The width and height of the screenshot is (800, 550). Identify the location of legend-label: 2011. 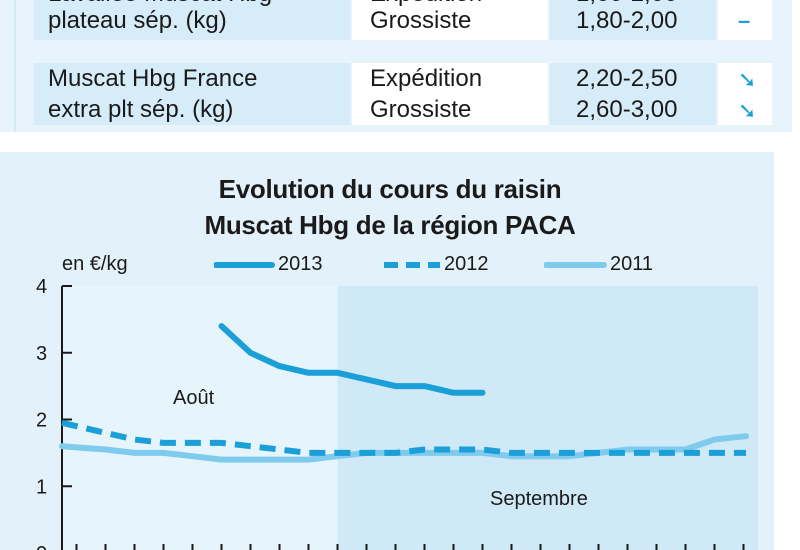
(632, 264).